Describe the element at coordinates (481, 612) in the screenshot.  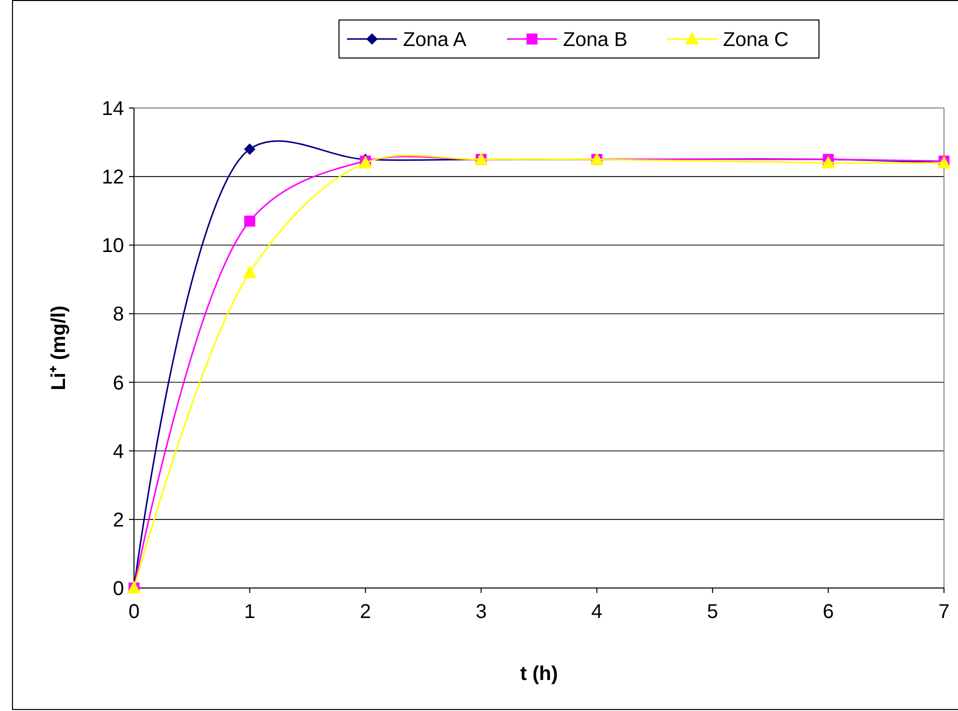
I see `x-tick-label: 3` at that location.